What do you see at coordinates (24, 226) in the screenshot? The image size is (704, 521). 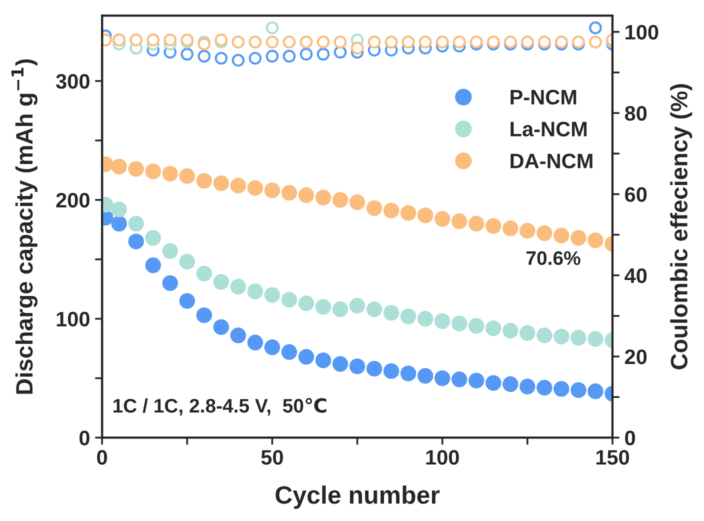 I see `y-axis-title: Discharge capacity (mAh g$^{−1}$)` at bounding box center [24, 226].